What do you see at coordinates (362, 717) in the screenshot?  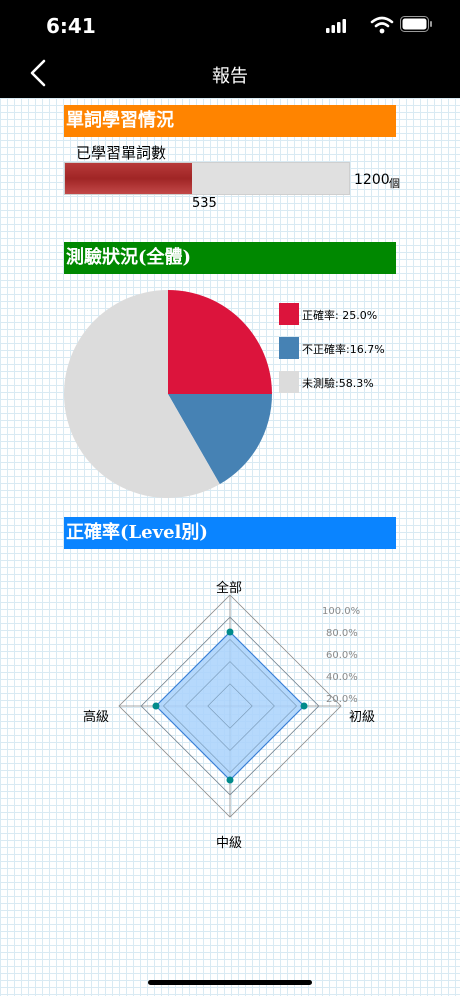 I see `radar-axis-label-beginner: 初級` at bounding box center [362, 717].